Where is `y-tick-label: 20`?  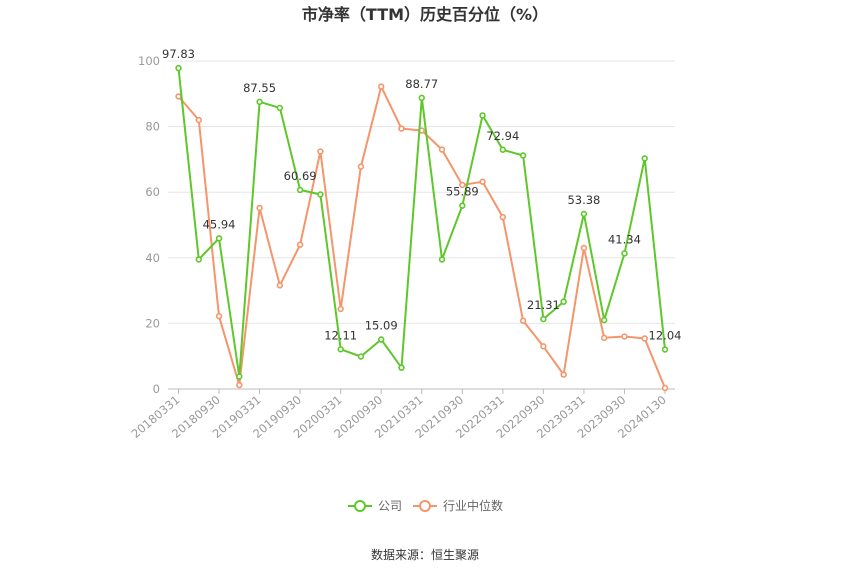 y-tick-label: 20 is located at coordinates (152, 323).